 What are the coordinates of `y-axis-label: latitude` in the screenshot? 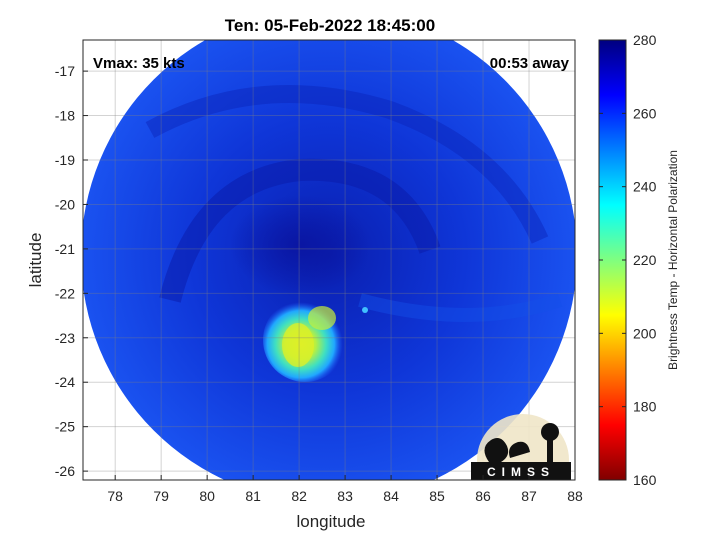 It's located at (35, 260).